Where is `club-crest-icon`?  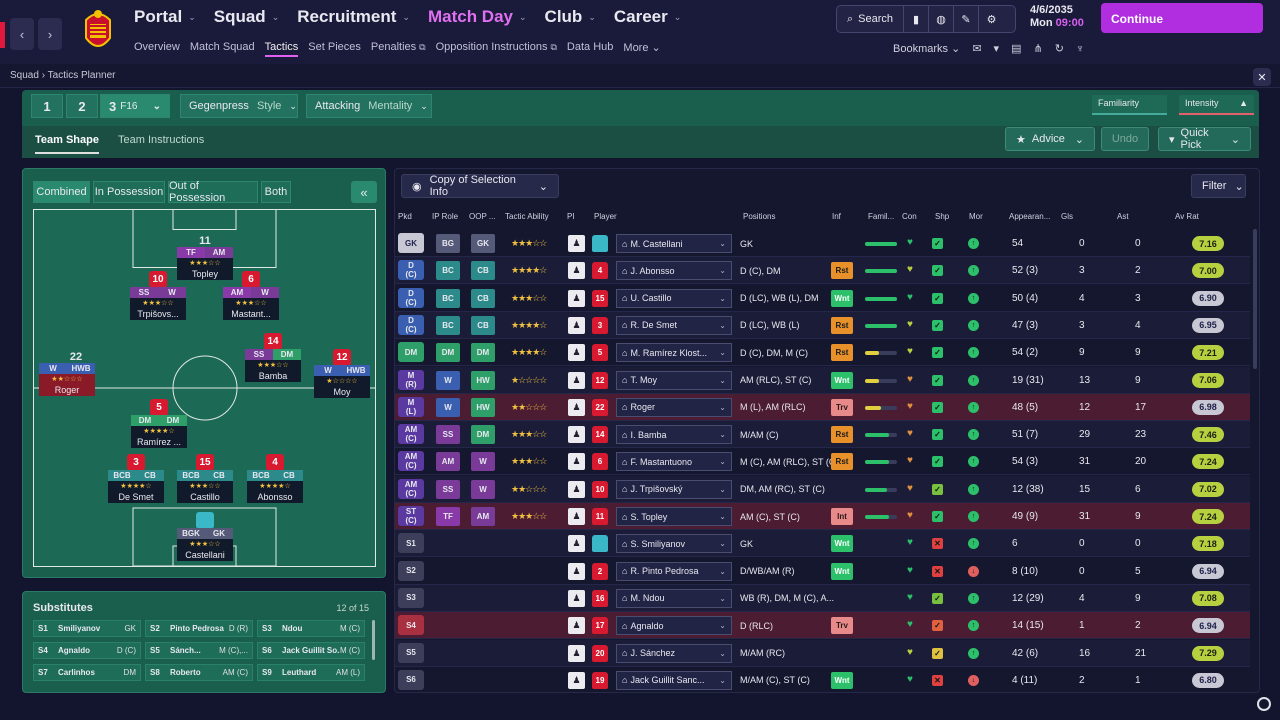 club-crest-icon is located at coordinates (98, 31).